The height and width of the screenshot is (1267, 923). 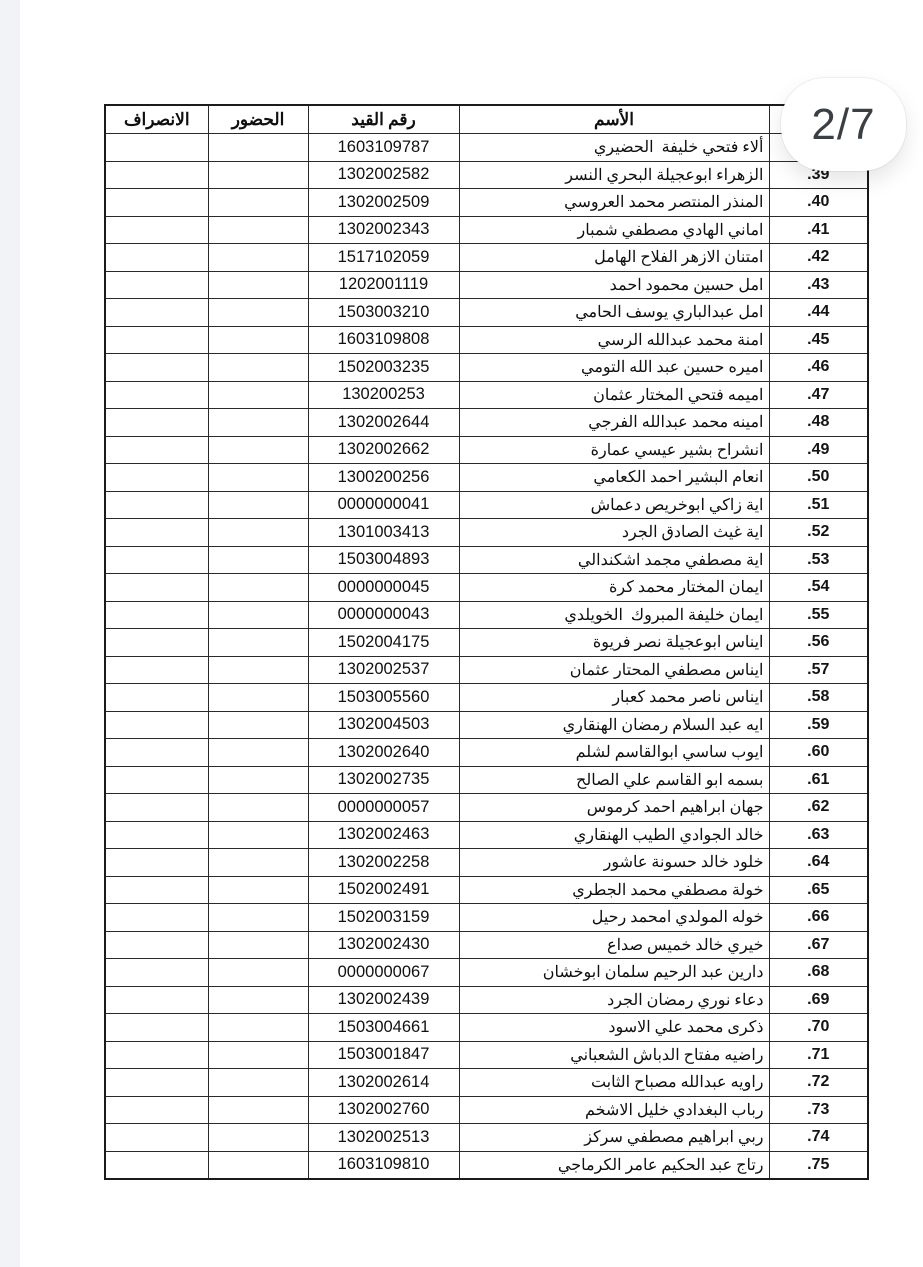 I want to click on registration-number-cell: 1502002491, so click(x=383, y=889).